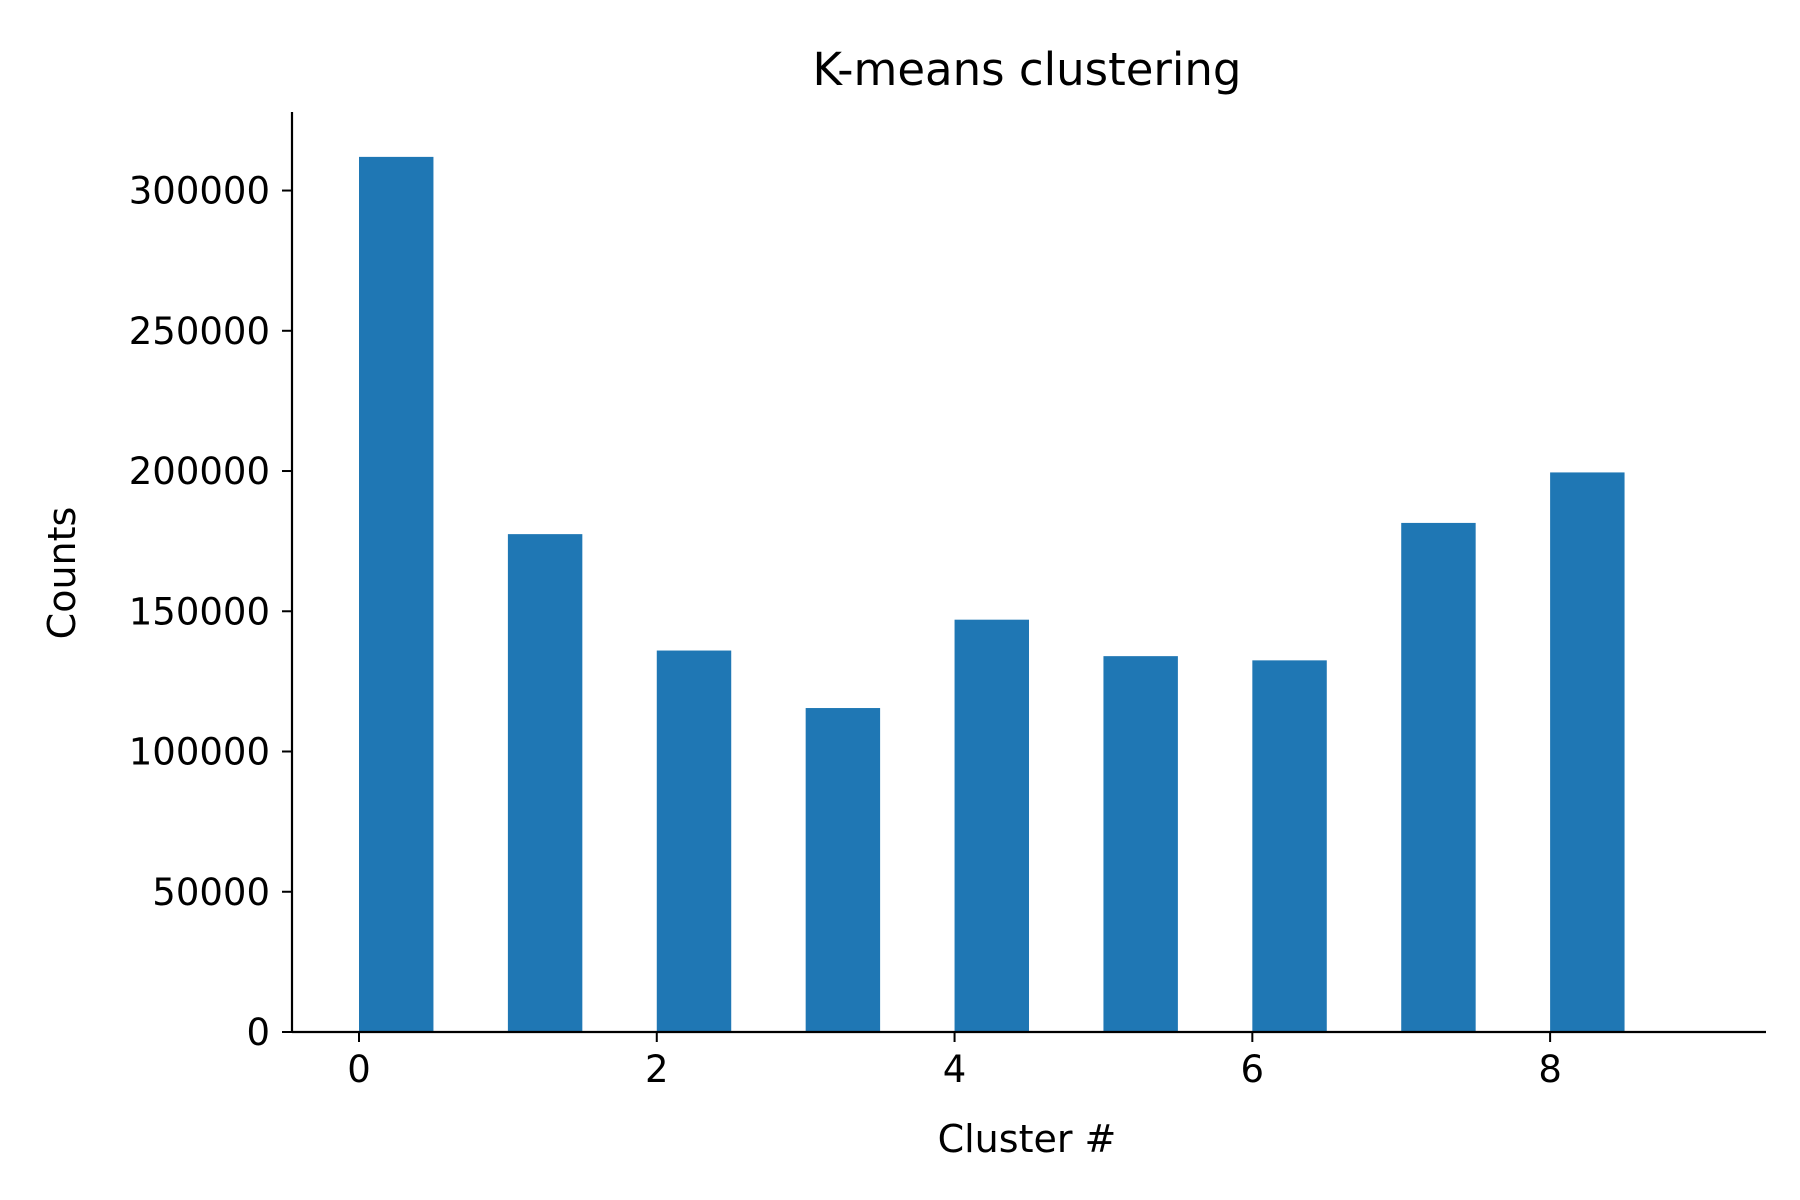 The width and height of the screenshot is (1800, 1200). What do you see at coordinates (258, 1032) in the screenshot?
I see `y-tick-label: 0` at bounding box center [258, 1032].